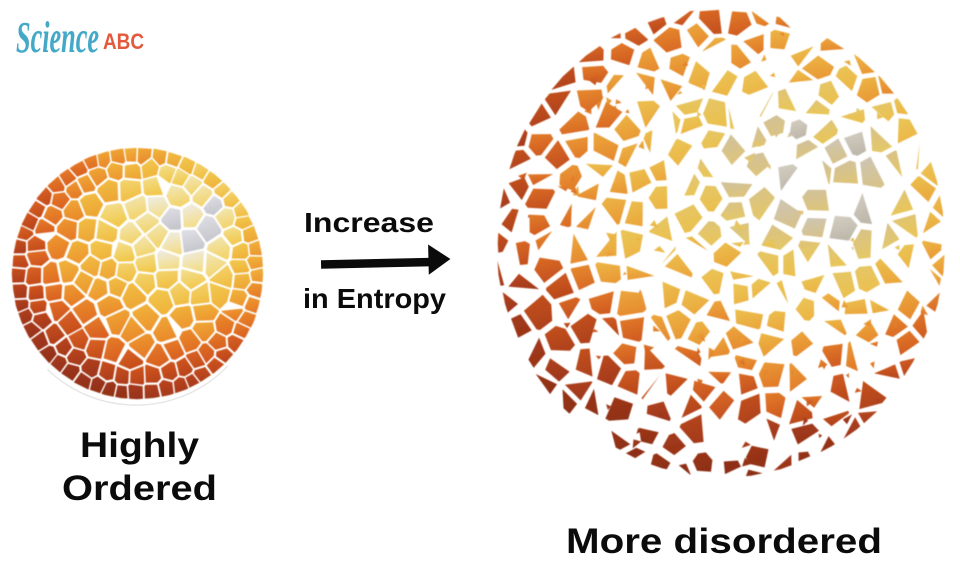 Image resolution: width=960 pixels, height=563 pixels. What do you see at coordinates (140, 445) in the screenshot?
I see `svg-text: Highly` at bounding box center [140, 445].